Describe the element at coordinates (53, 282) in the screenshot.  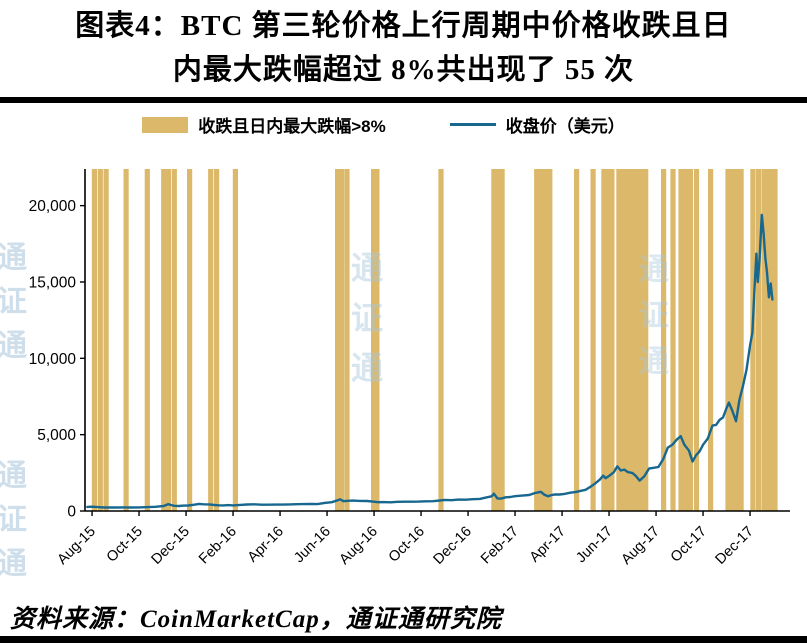
I see `y-tick-label: 15,000` at that location.